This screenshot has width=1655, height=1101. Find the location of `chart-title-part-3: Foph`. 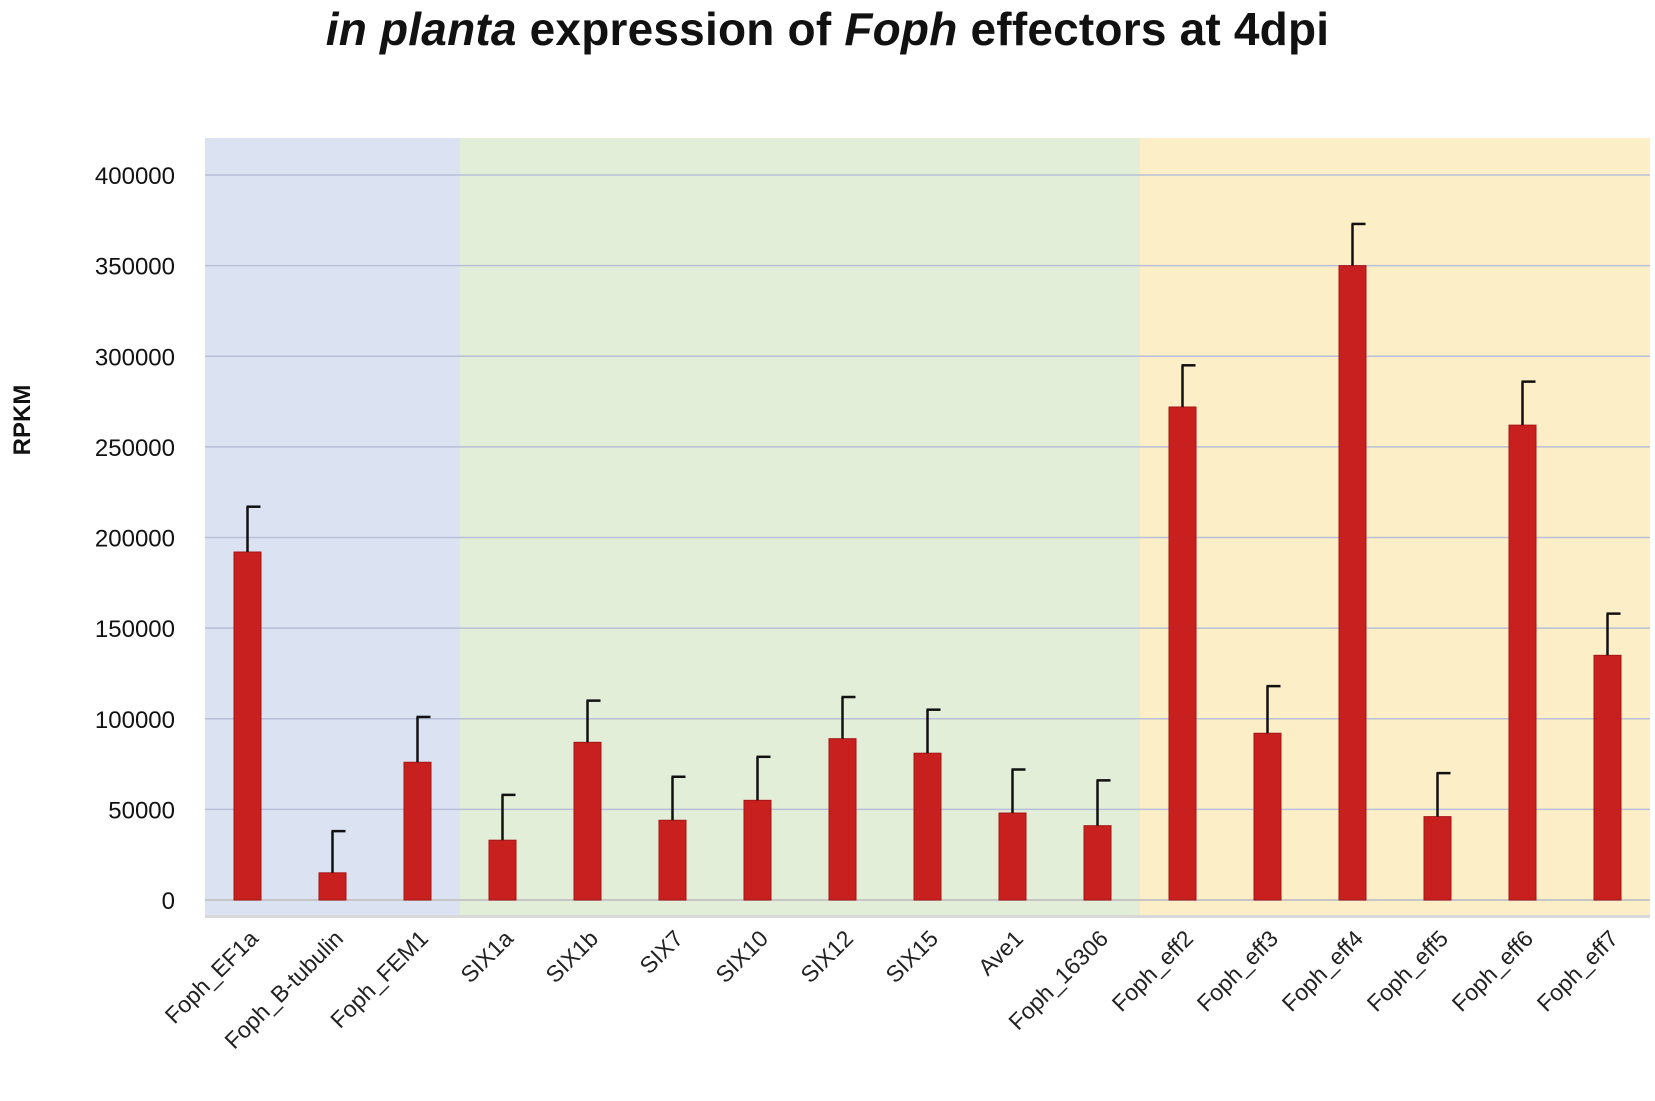

chart-title-part-3: Foph is located at coordinates (901, 29).